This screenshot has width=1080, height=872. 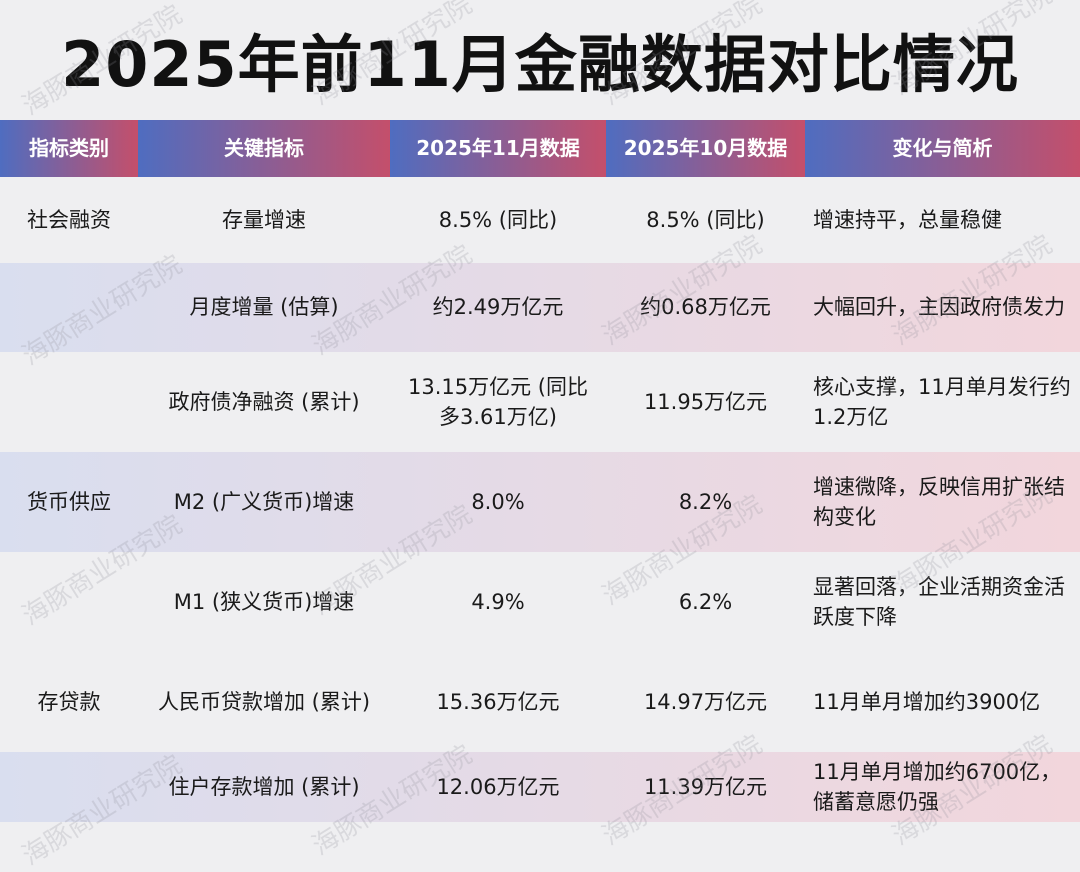 I want to click on table-cell: 约0.68万亿元, so click(x=705, y=307).